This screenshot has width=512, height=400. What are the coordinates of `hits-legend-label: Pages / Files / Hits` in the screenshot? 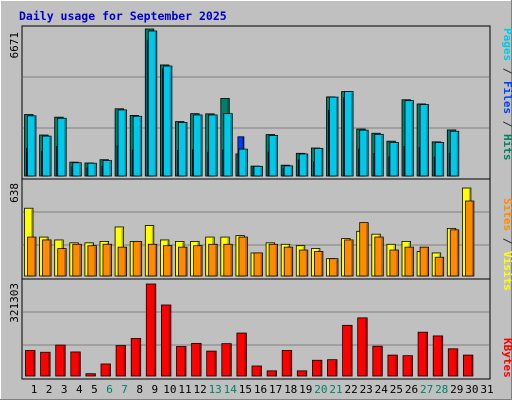 It's located at (506, 94).